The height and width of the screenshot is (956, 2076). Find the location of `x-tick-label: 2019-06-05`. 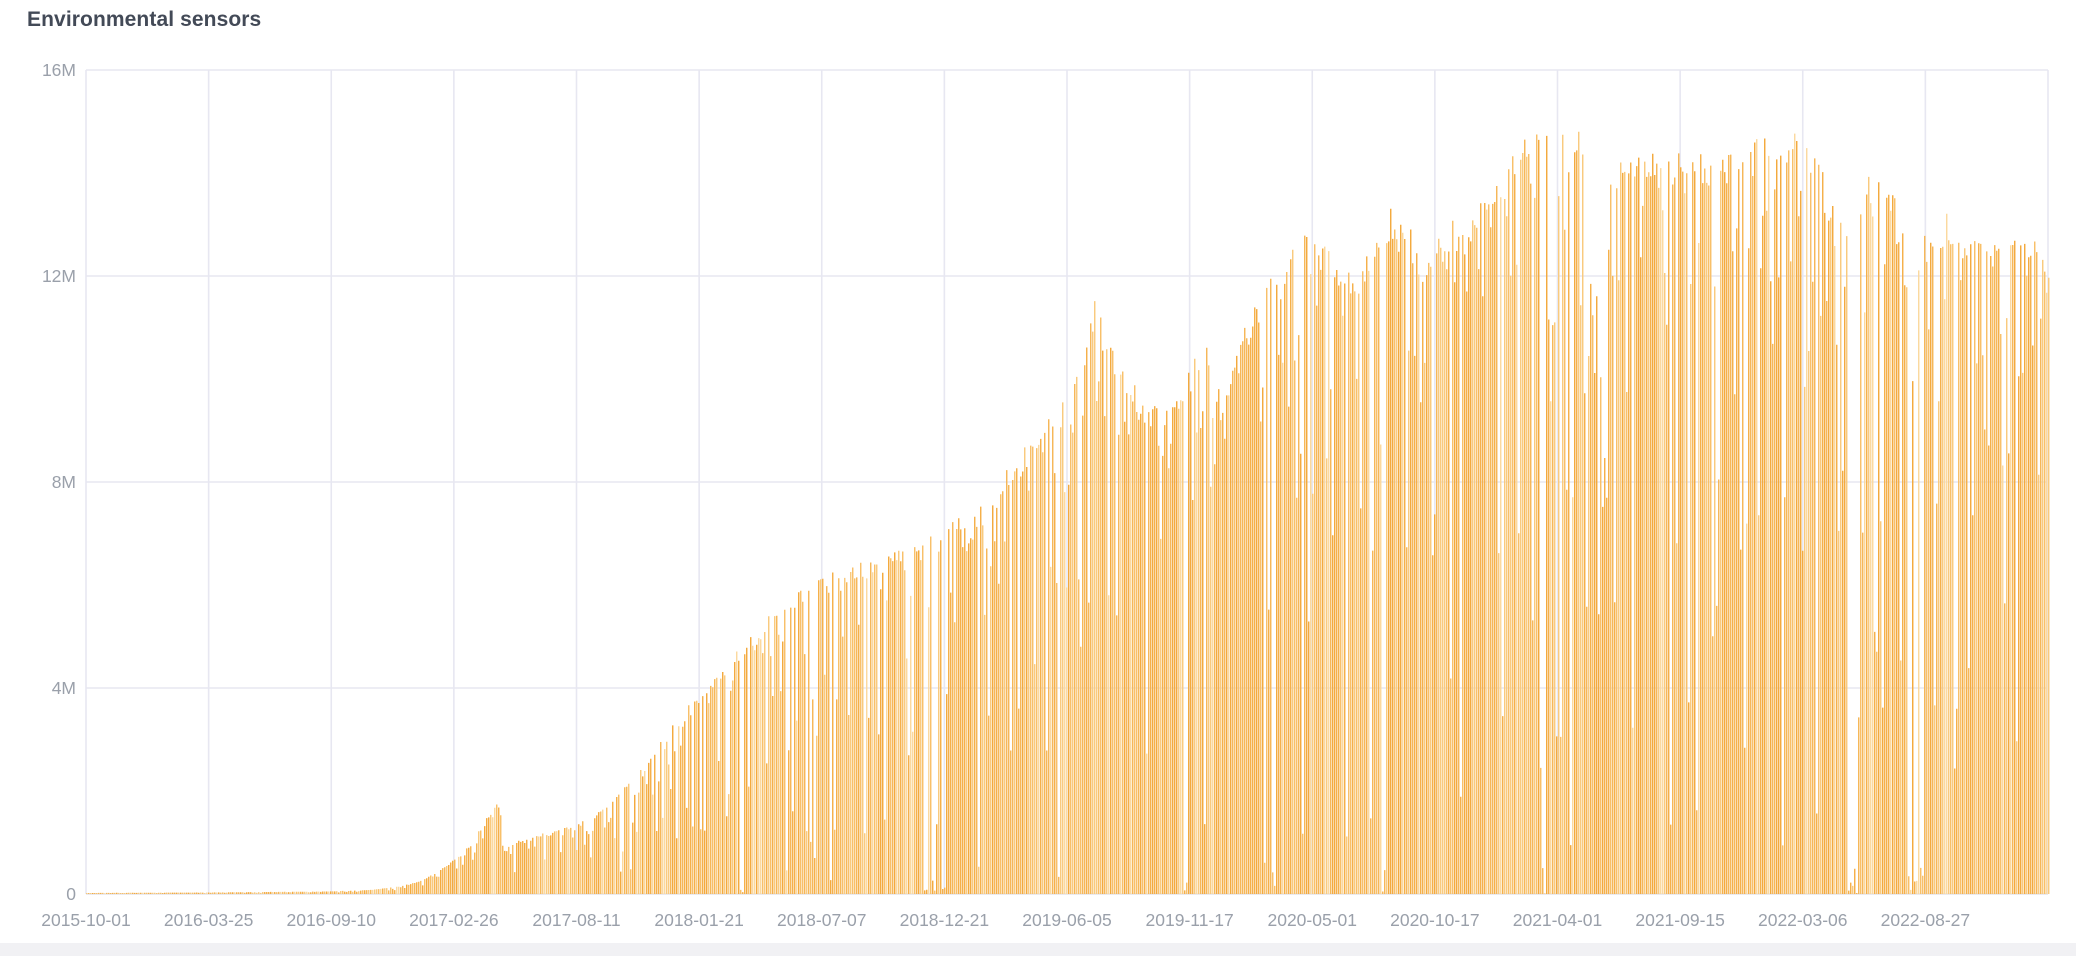

x-tick-label: 2019-06-05 is located at coordinates (1067, 920).